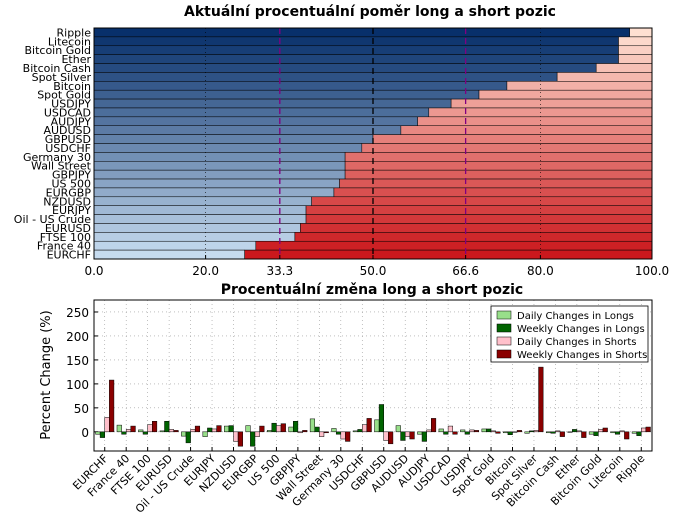 The height and width of the screenshot is (515, 680). Describe the element at coordinates (81, 409) in the screenshot. I see `y-tick-label: 50` at that location.